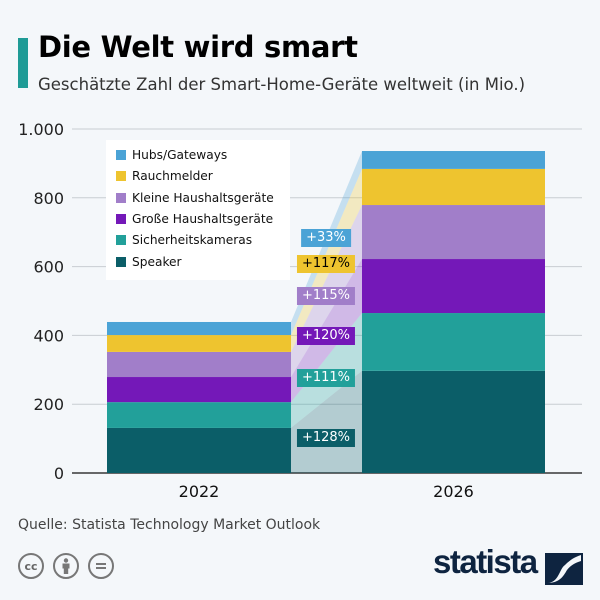 The image size is (600, 600). I want to click on growth-label: +117%, so click(326, 264).